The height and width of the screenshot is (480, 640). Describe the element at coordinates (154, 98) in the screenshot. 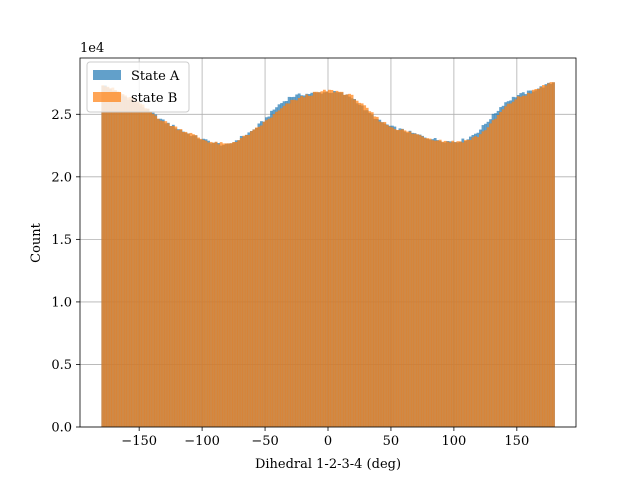

I see `legend-label-state-b: state B` at that location.